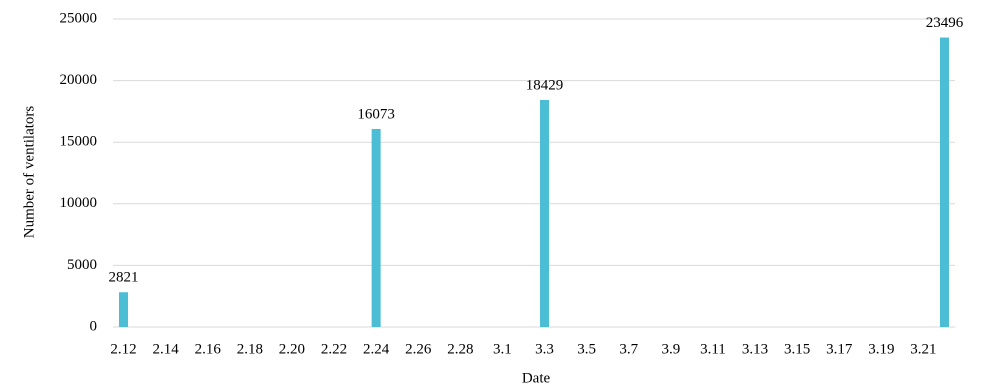 The height and width of the screenshot is (389, 989). I want to click on x-tick-label: 3.5, so click(586, 349).